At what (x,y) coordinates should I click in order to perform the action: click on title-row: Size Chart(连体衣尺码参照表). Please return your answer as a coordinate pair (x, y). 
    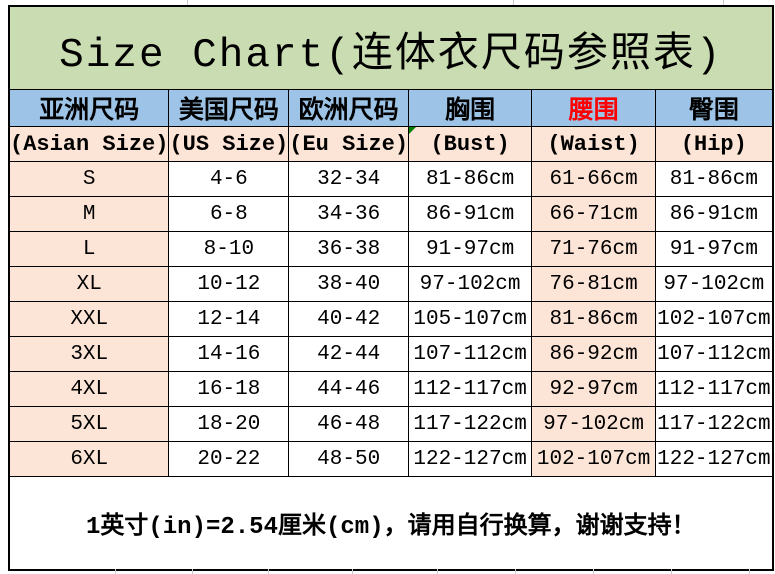
    Looking at the image, I should click on (391, 47).